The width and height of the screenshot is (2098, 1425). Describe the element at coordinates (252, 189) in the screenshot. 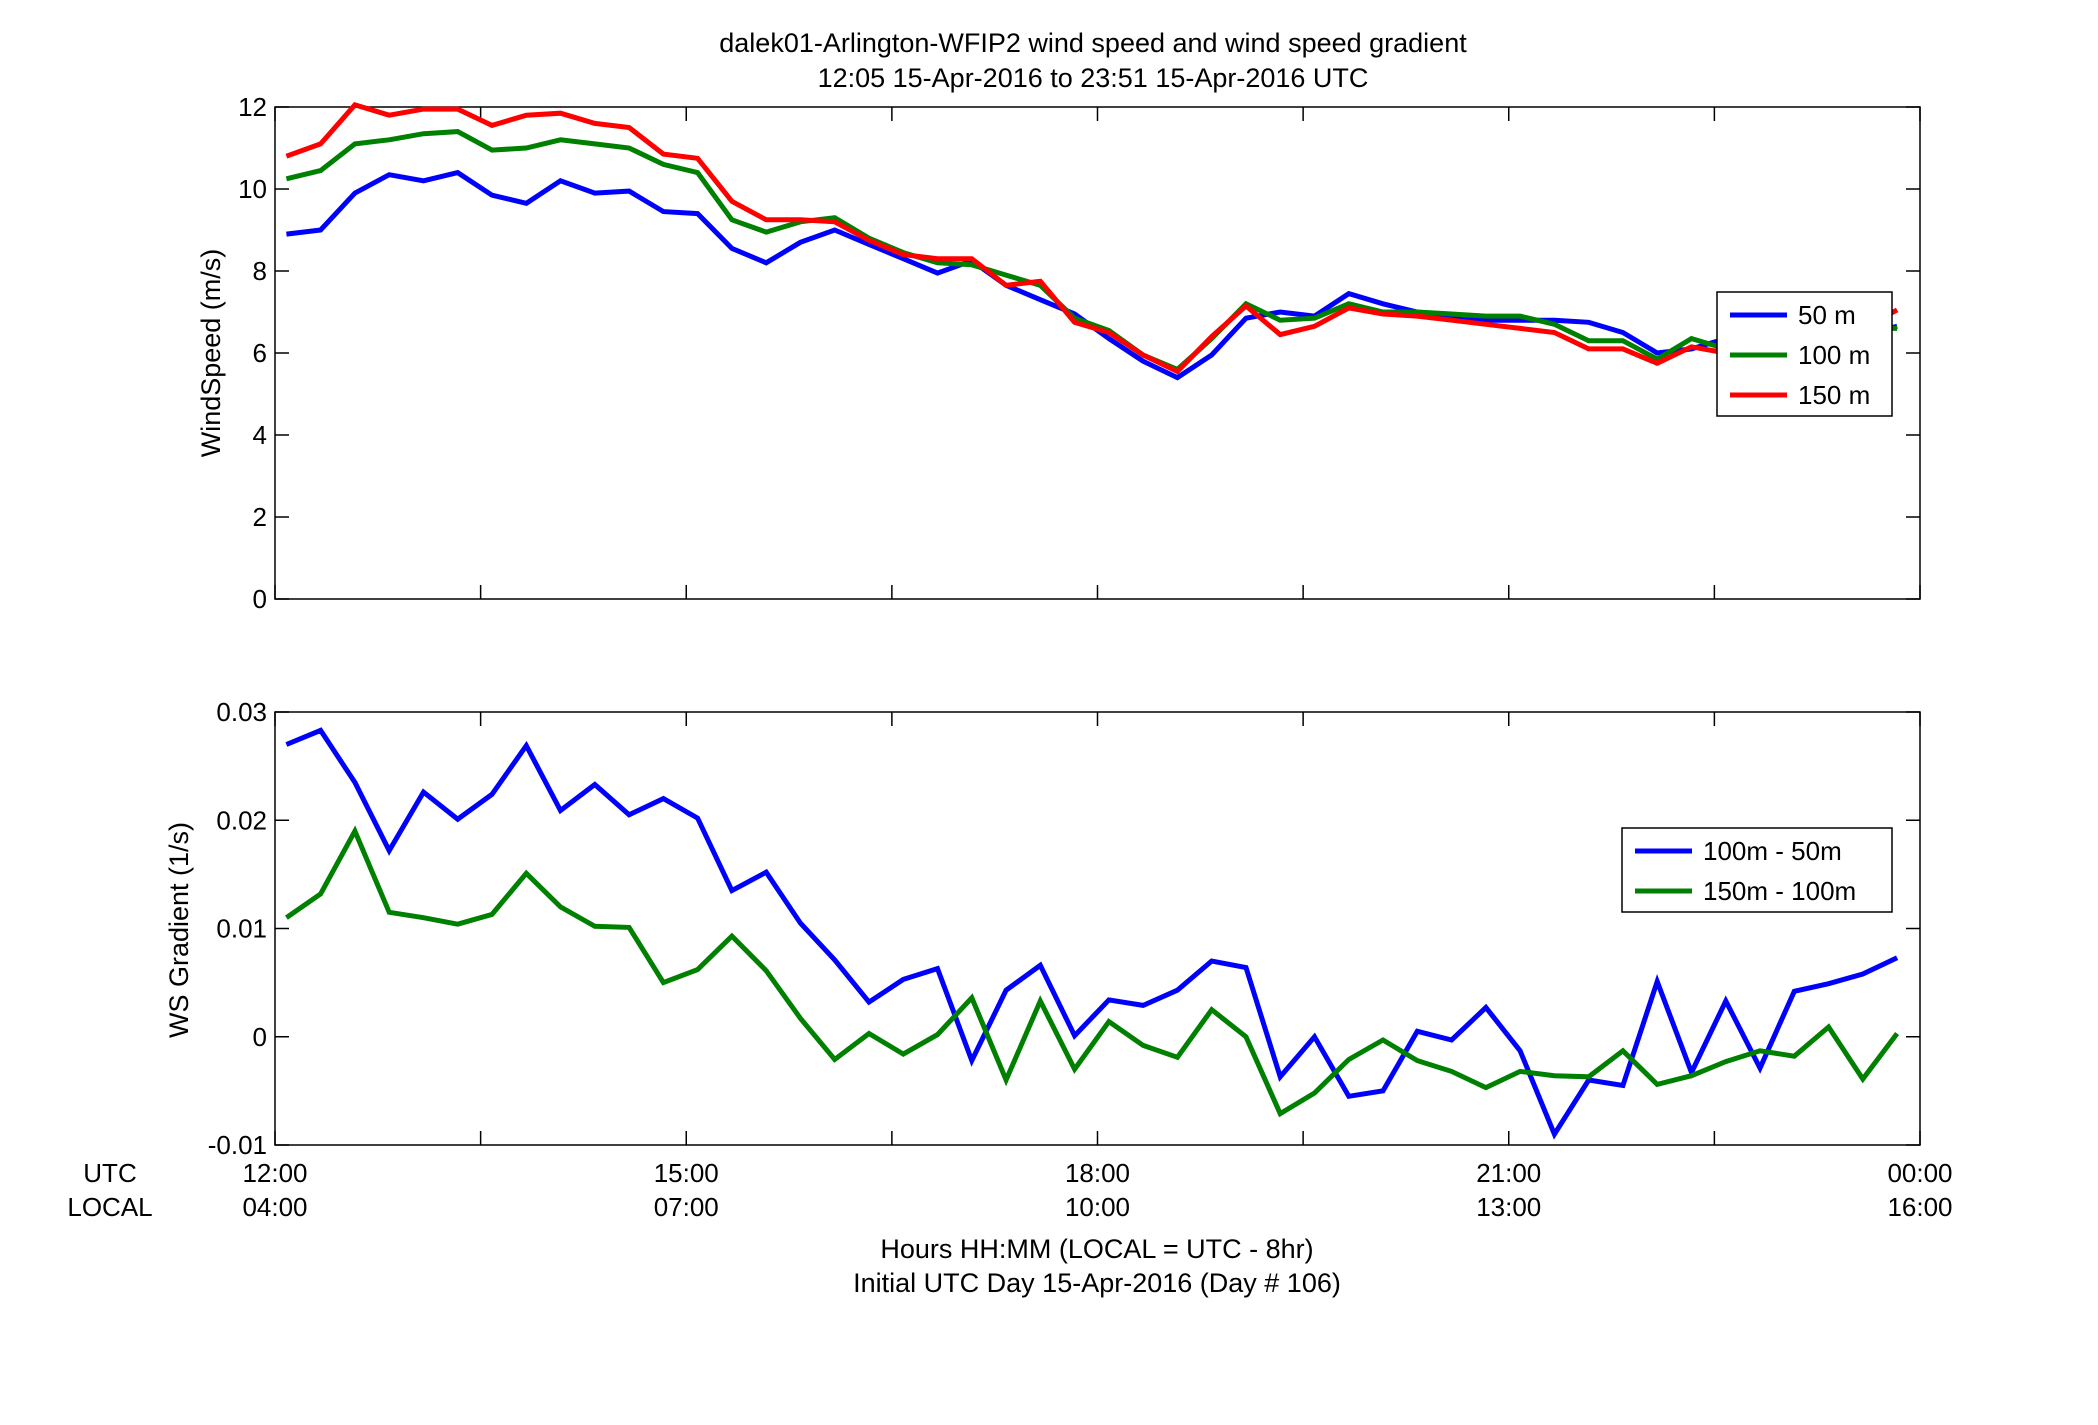

I see `wind-speed-y-tick-label: 10` at that location.